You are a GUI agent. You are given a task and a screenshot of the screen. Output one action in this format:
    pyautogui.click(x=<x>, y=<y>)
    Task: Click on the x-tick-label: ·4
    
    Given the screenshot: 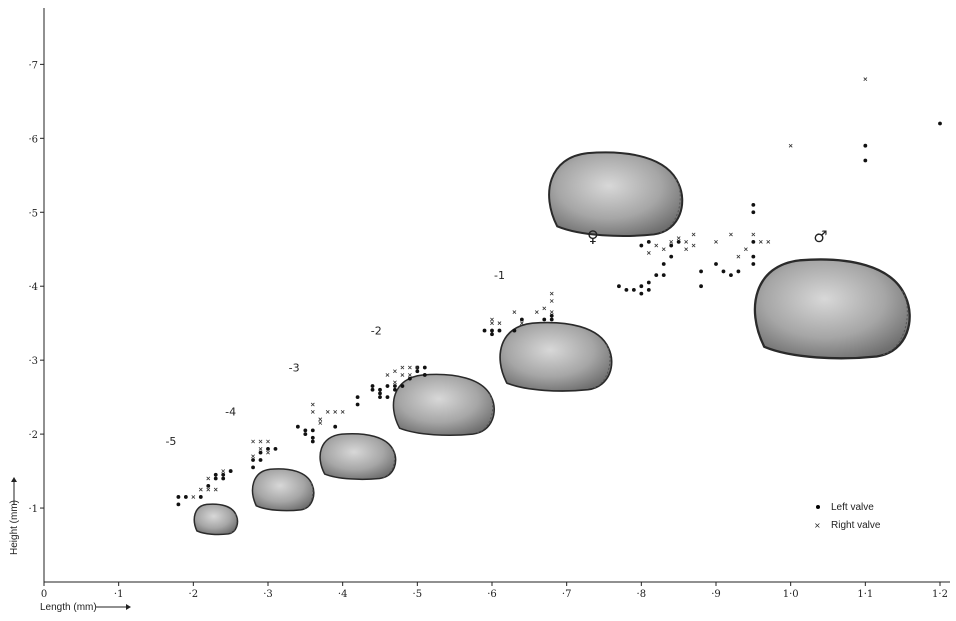 What is the action you would take?
    pyautogui.click(x=343, y=594)
    